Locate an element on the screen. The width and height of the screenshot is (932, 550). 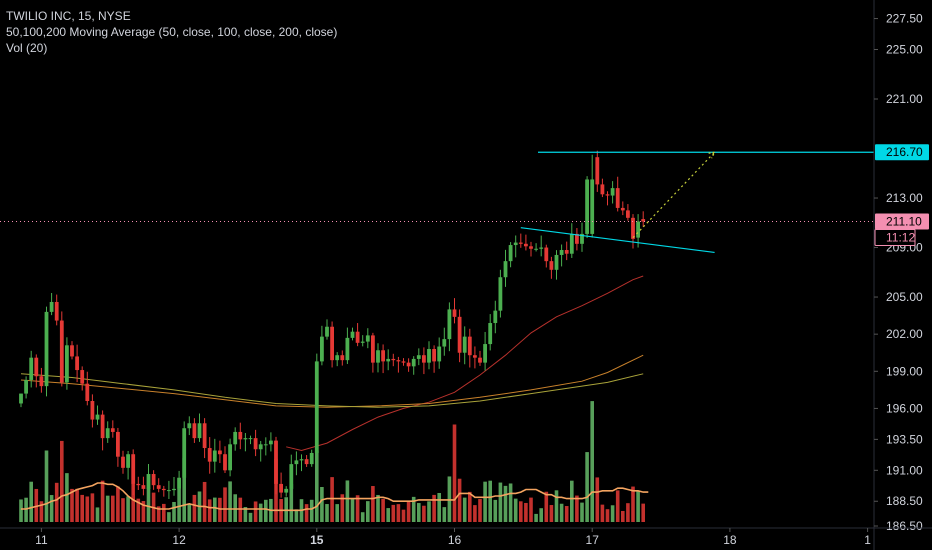
time-tick-label: 1 is located at coordinates (867, 540).